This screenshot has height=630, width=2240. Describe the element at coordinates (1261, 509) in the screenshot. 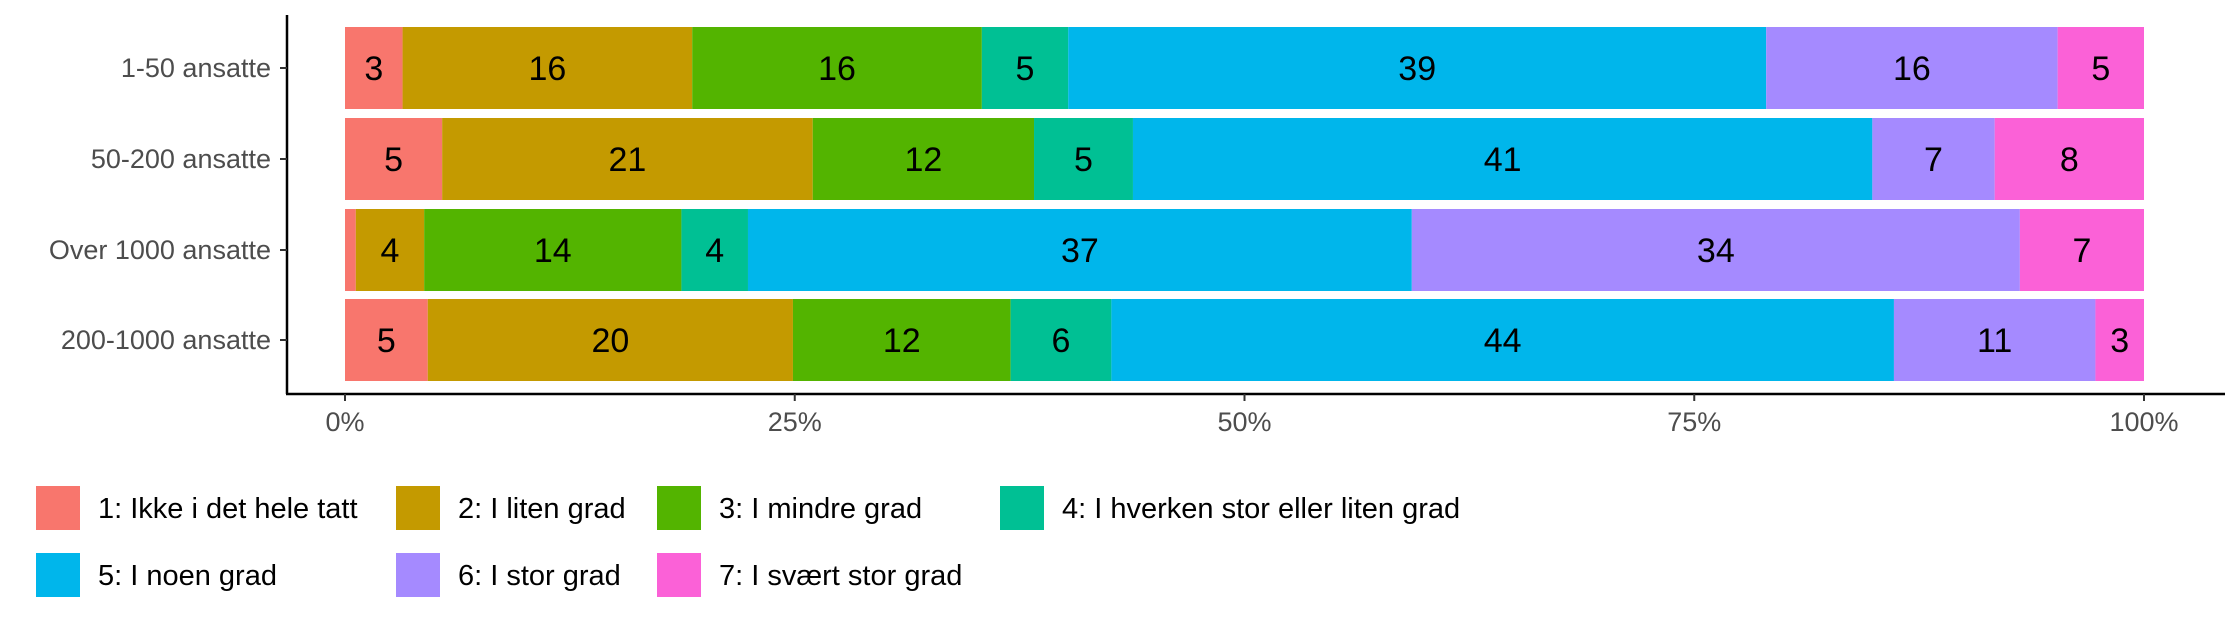

I see `legend-label: 4: I hverken stor eller liten grad` at that location.